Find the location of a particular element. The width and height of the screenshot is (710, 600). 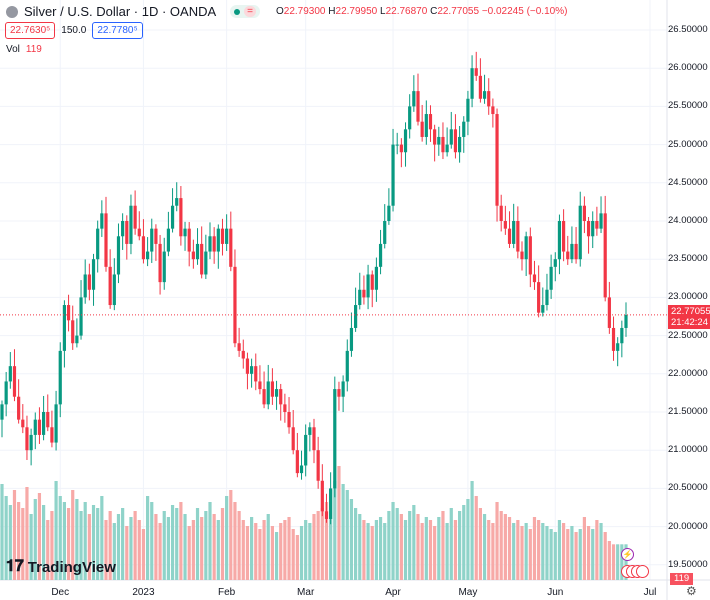

economic-event-icon is located at coordinates (642, 571).